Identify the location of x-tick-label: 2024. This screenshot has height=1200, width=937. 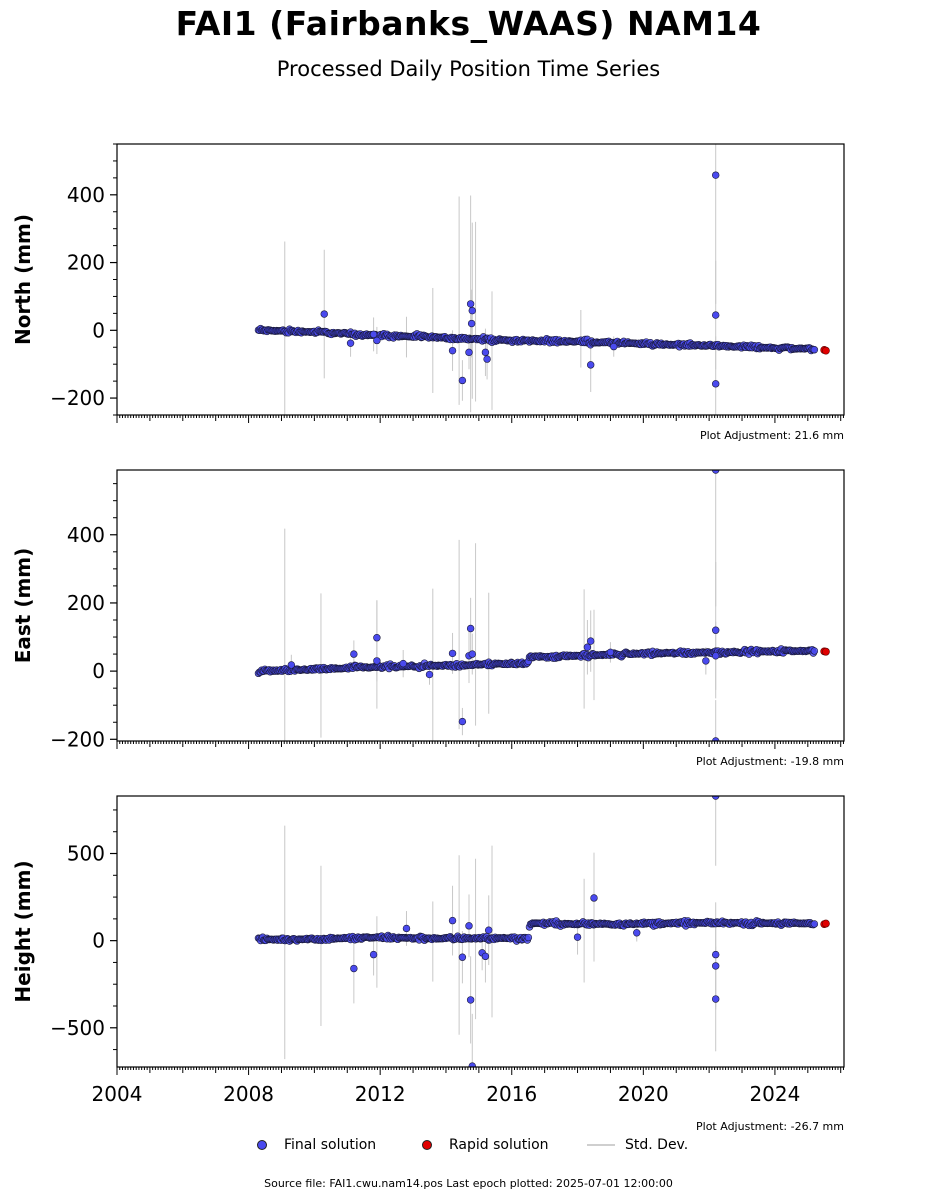
(774, 1094).